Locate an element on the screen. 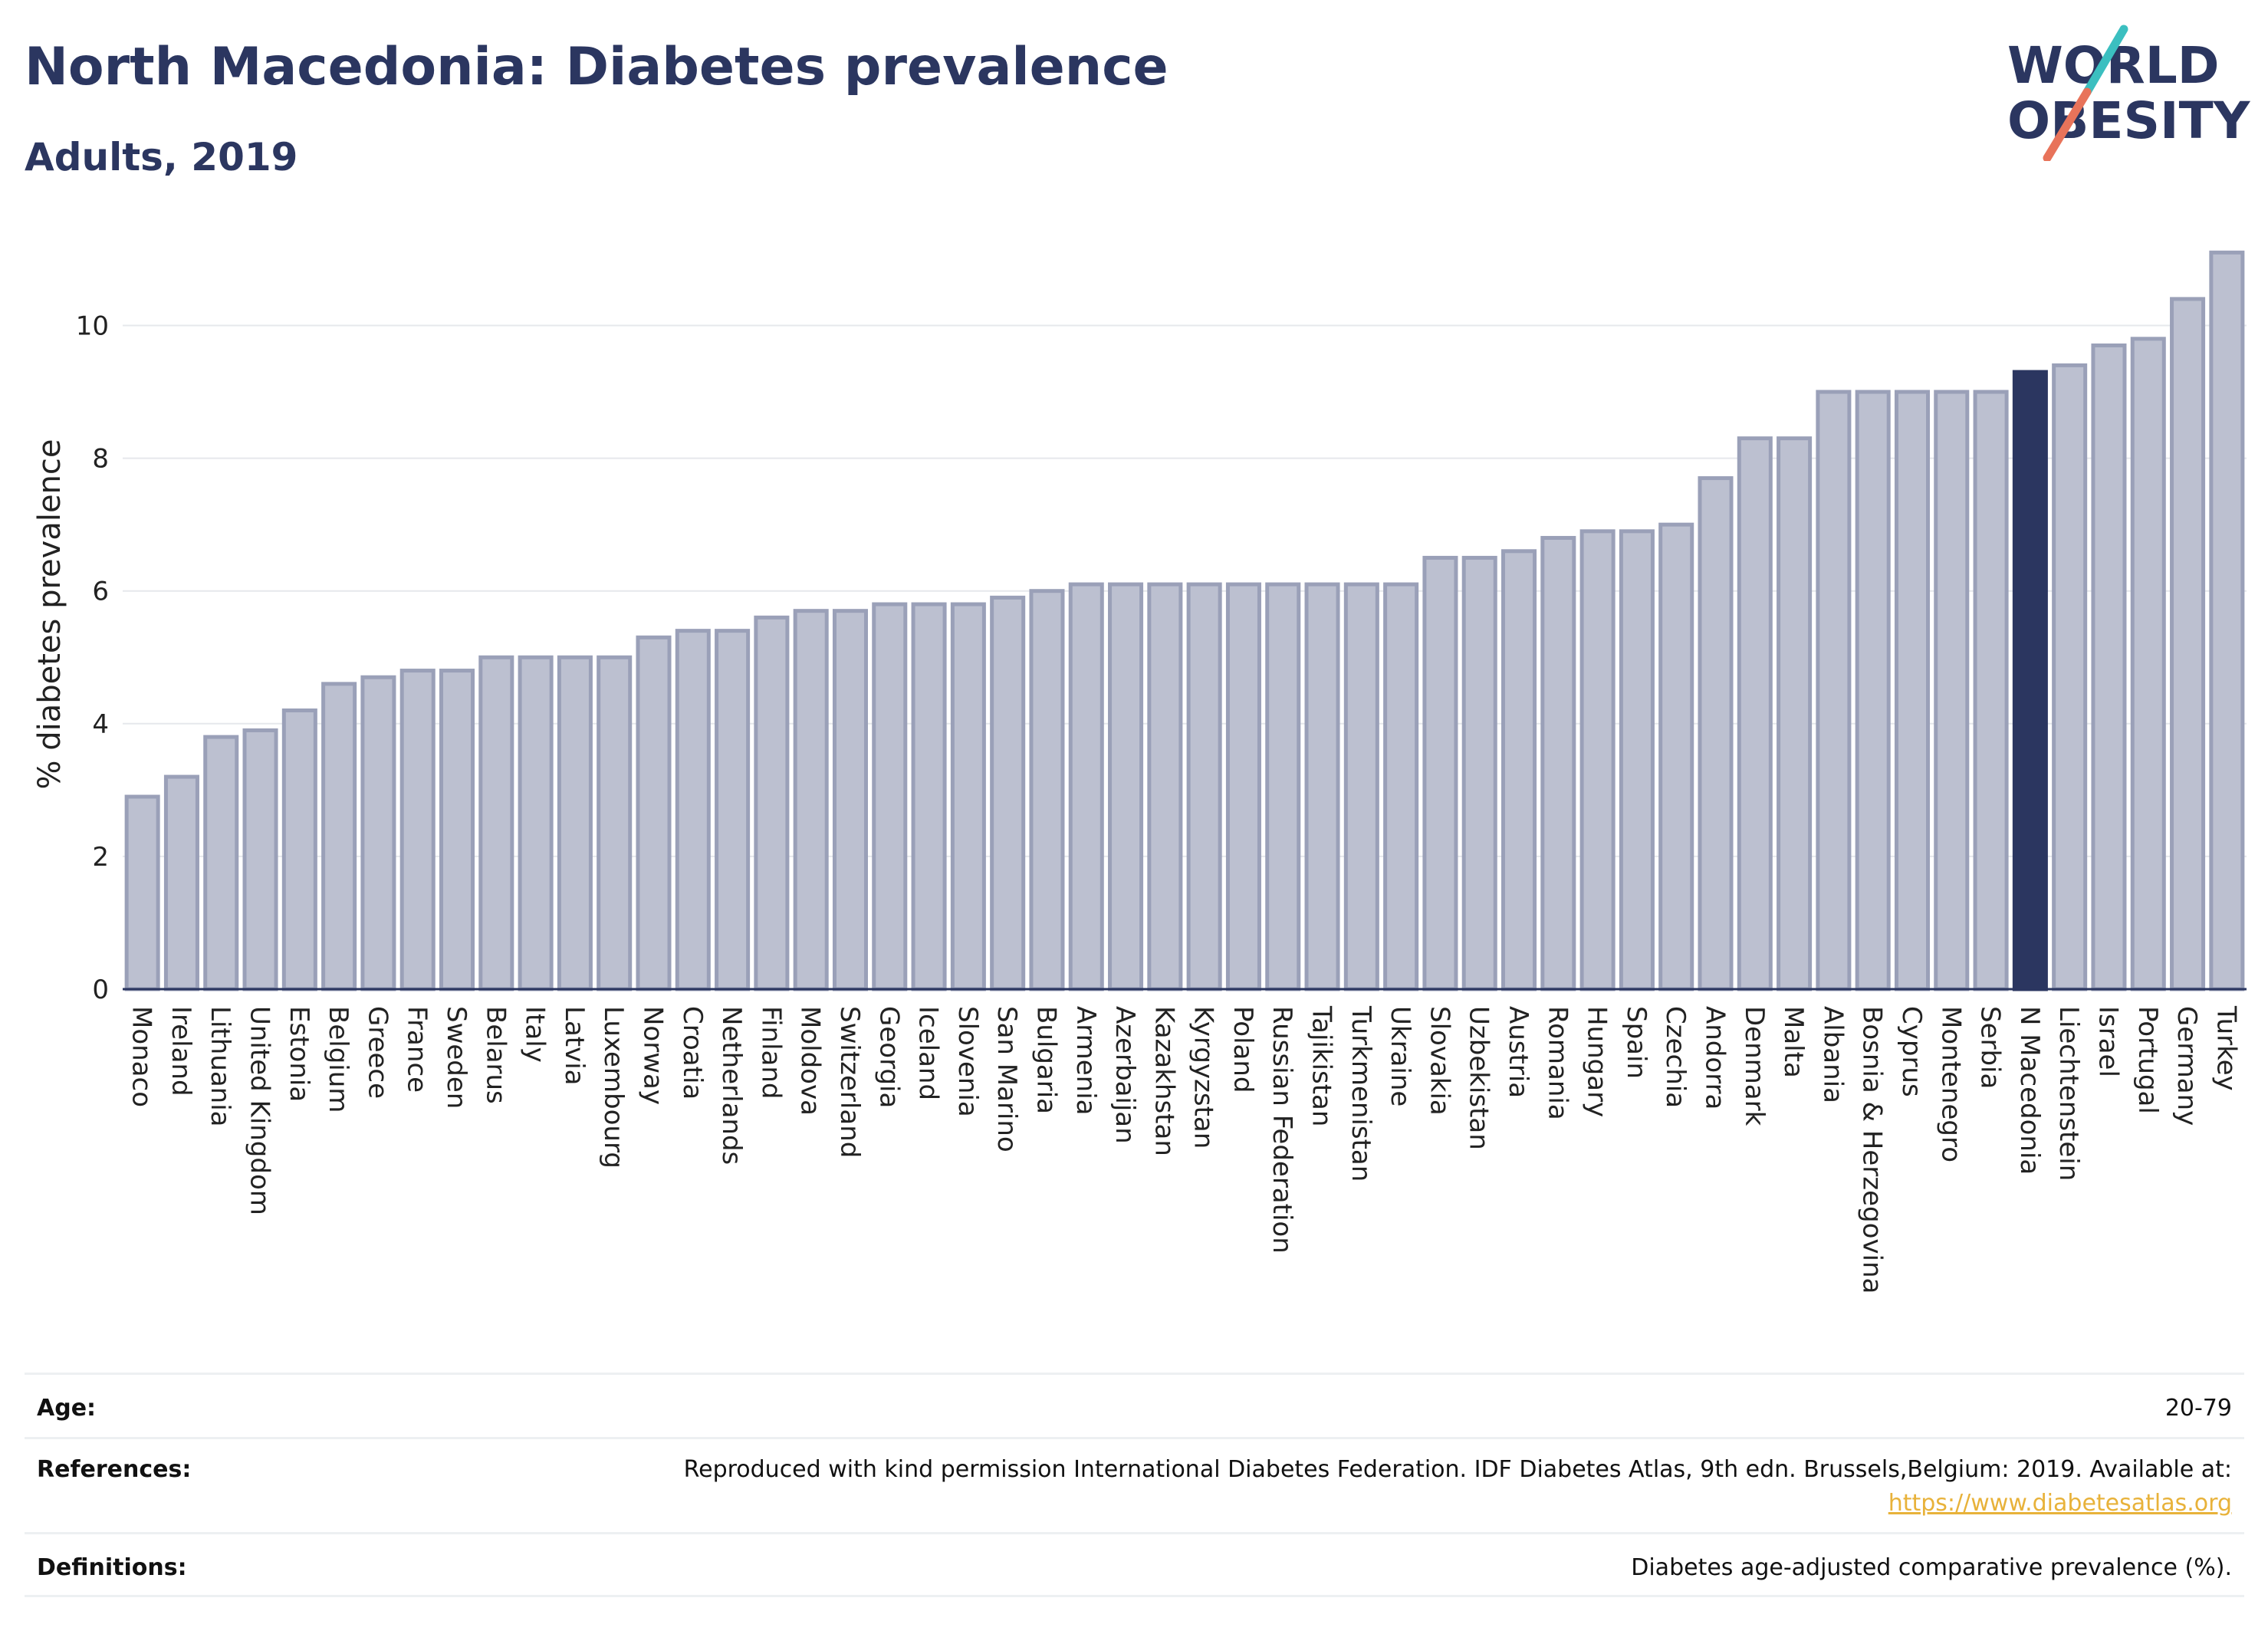 The width and height of the screenshot is (2268, 1634). x-tick-label: Slovakia is located at coordinates (1439, 1061).